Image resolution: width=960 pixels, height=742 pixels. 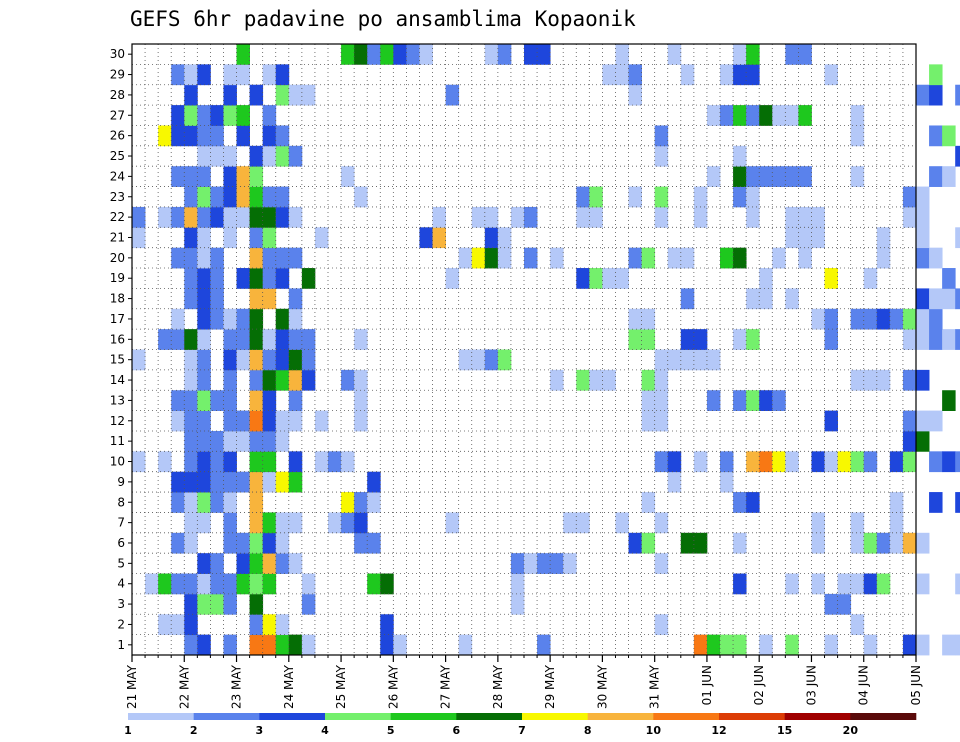 I want to click on y-tick-label: 28, so click(x=117, y=95).